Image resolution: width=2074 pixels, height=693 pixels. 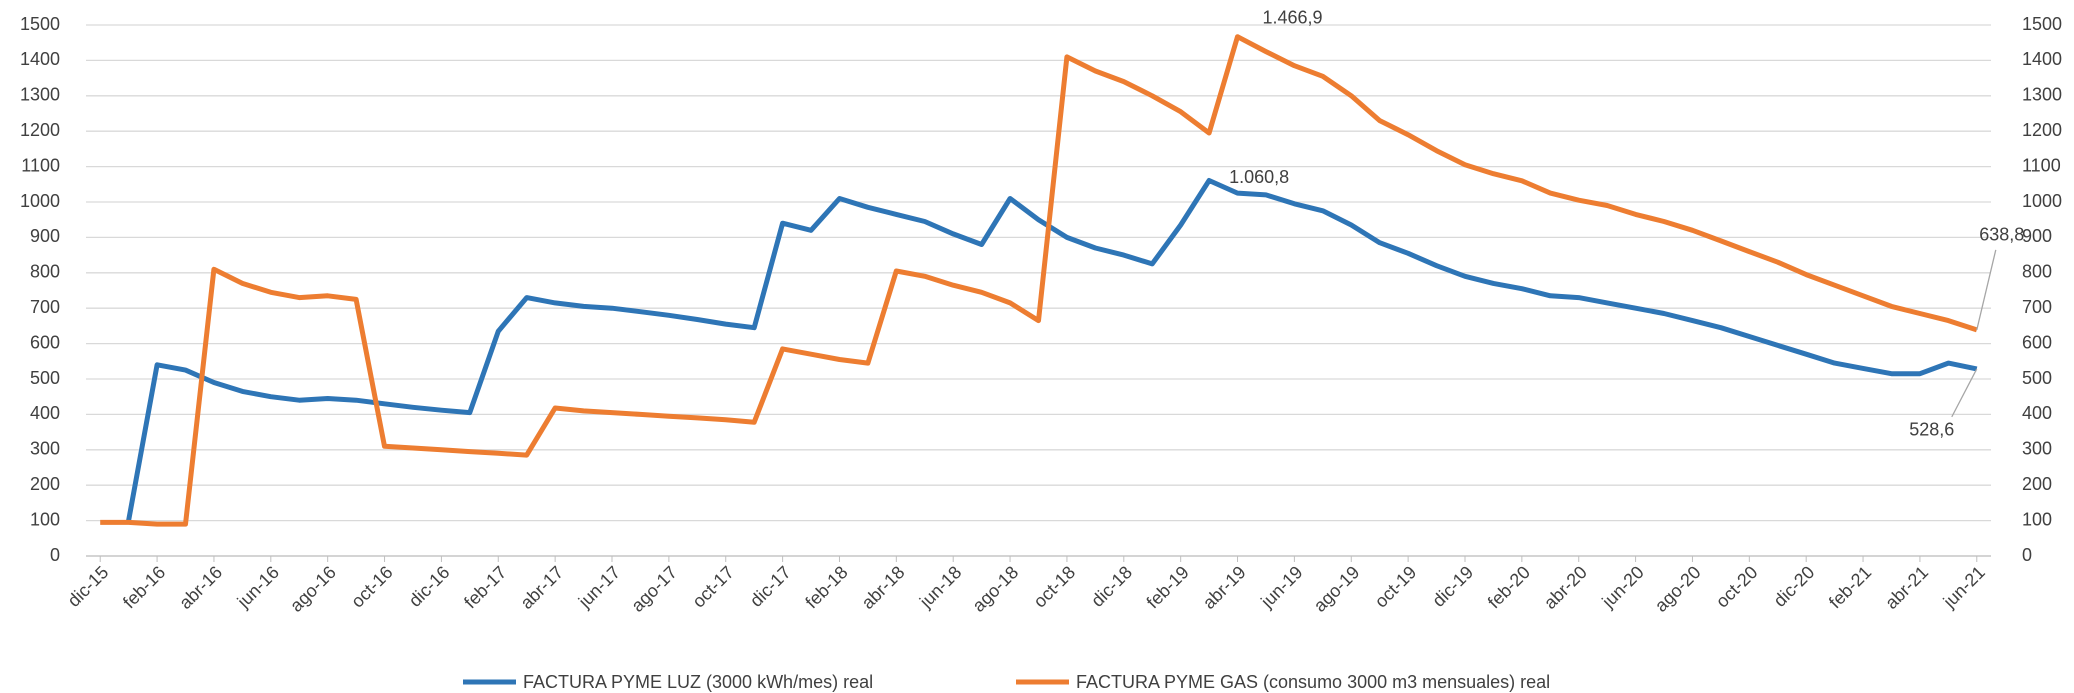 I want to click on y-tick-label: 400, so click(x=45, y=413).